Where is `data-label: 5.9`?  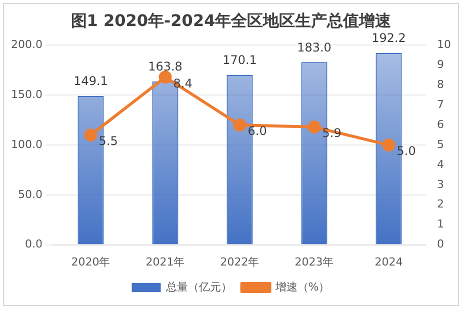
data-label: 5.9 is located at coordinates (332, 133).